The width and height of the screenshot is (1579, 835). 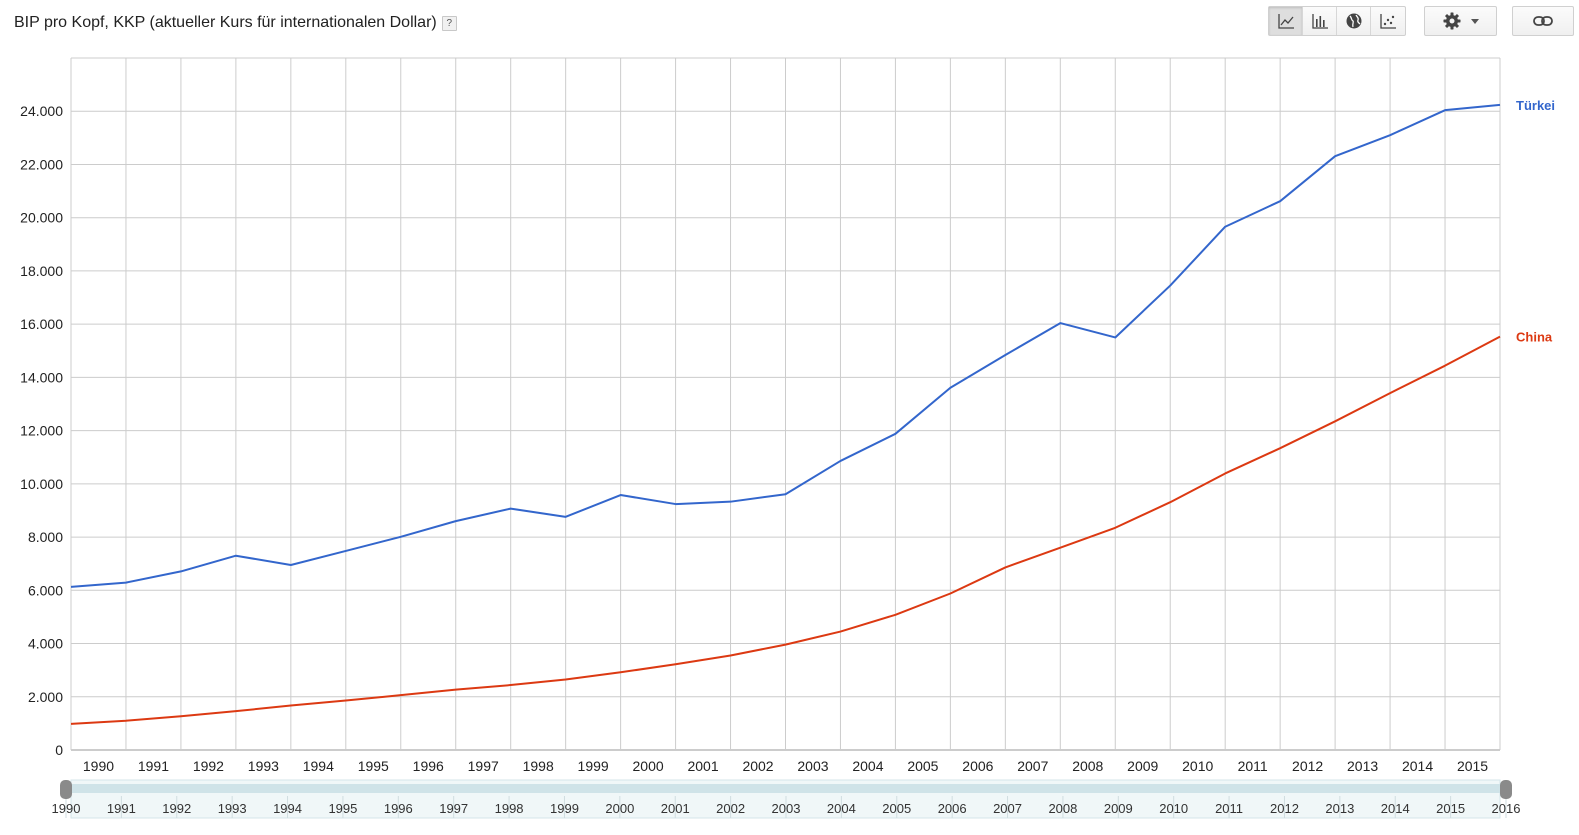 What do you see at coordinates (730, 808) in the screenshot?
I see `slider-label: 2002` at bounding box center [730, 808].